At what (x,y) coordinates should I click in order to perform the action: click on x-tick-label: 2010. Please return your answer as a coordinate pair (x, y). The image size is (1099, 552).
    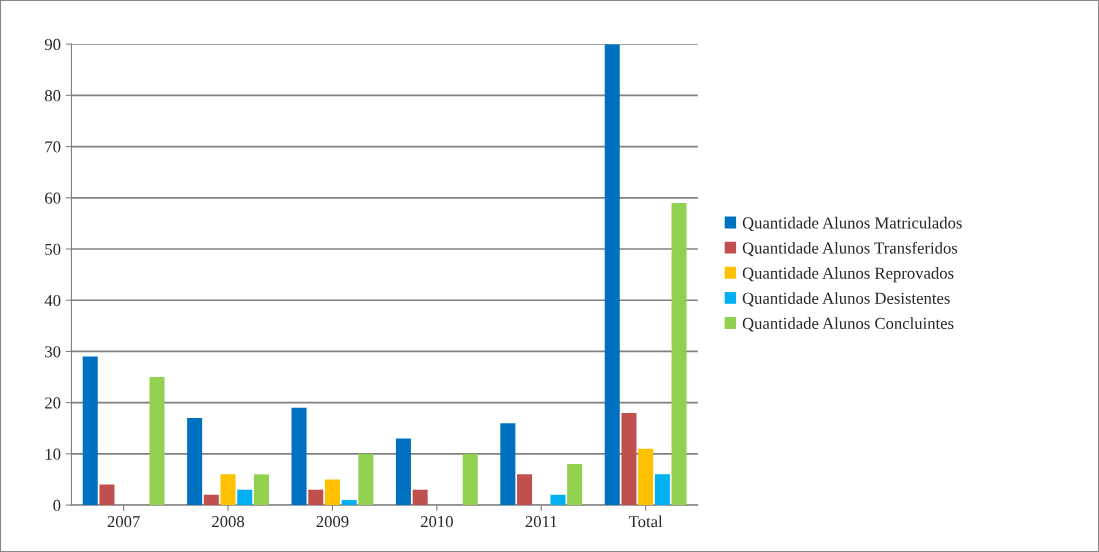
    Looking at the image, I should click on (436, 521).